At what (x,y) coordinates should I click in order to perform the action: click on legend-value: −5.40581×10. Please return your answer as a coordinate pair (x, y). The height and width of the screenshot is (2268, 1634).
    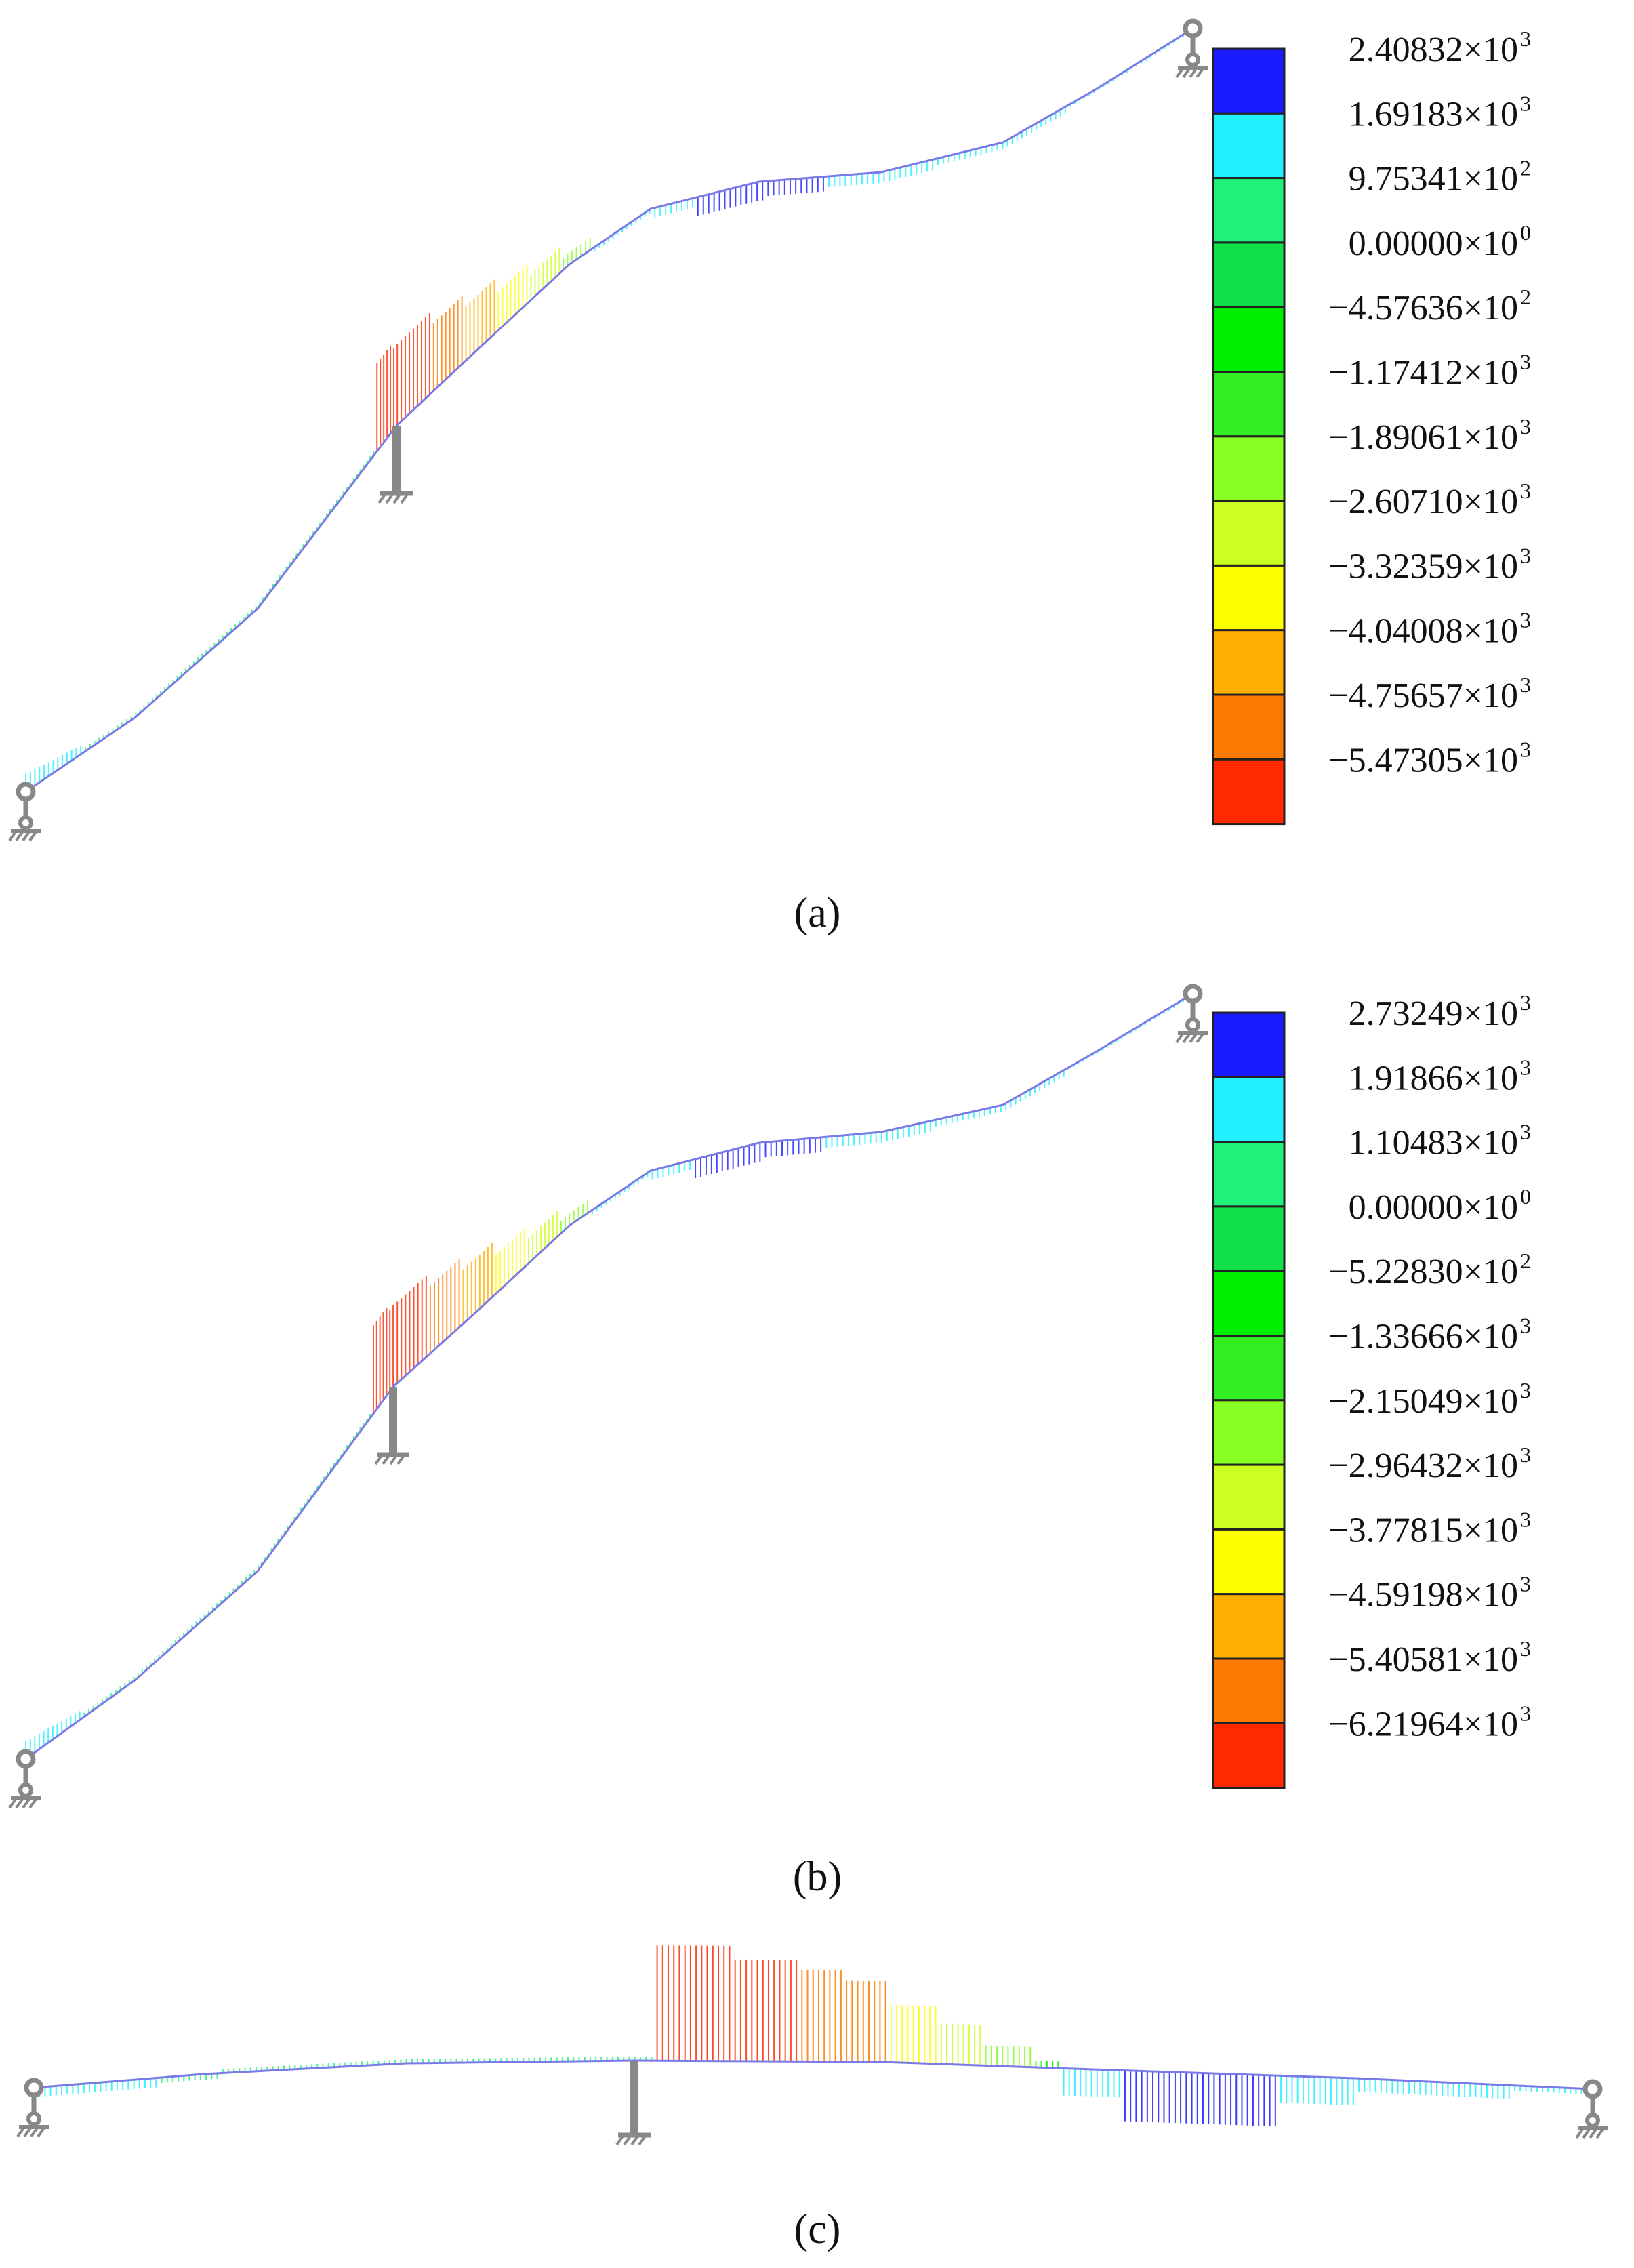
    Looking at the image, I should click on (1423, 1659).